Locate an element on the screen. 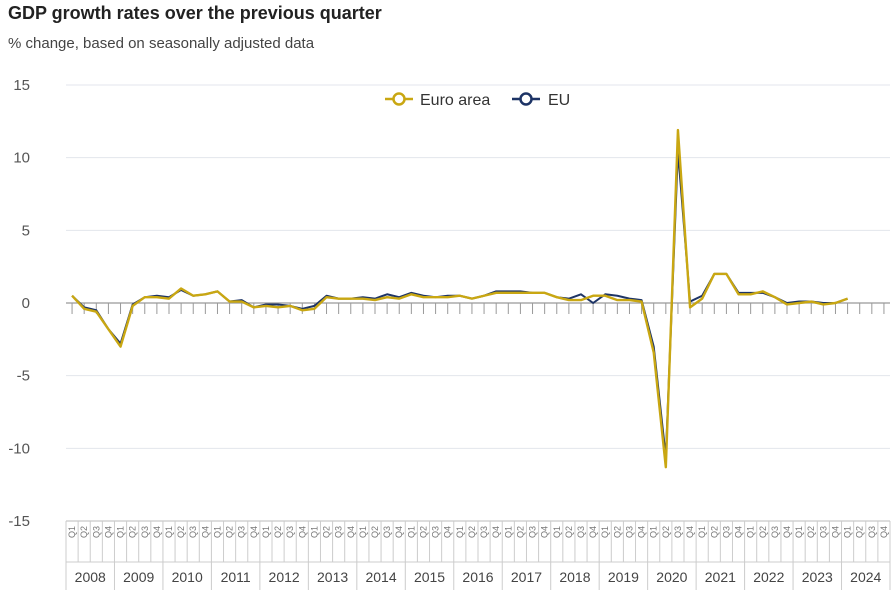 The image size is (896, 598). legend: Euro area EU is located at coordinates (477, 100).